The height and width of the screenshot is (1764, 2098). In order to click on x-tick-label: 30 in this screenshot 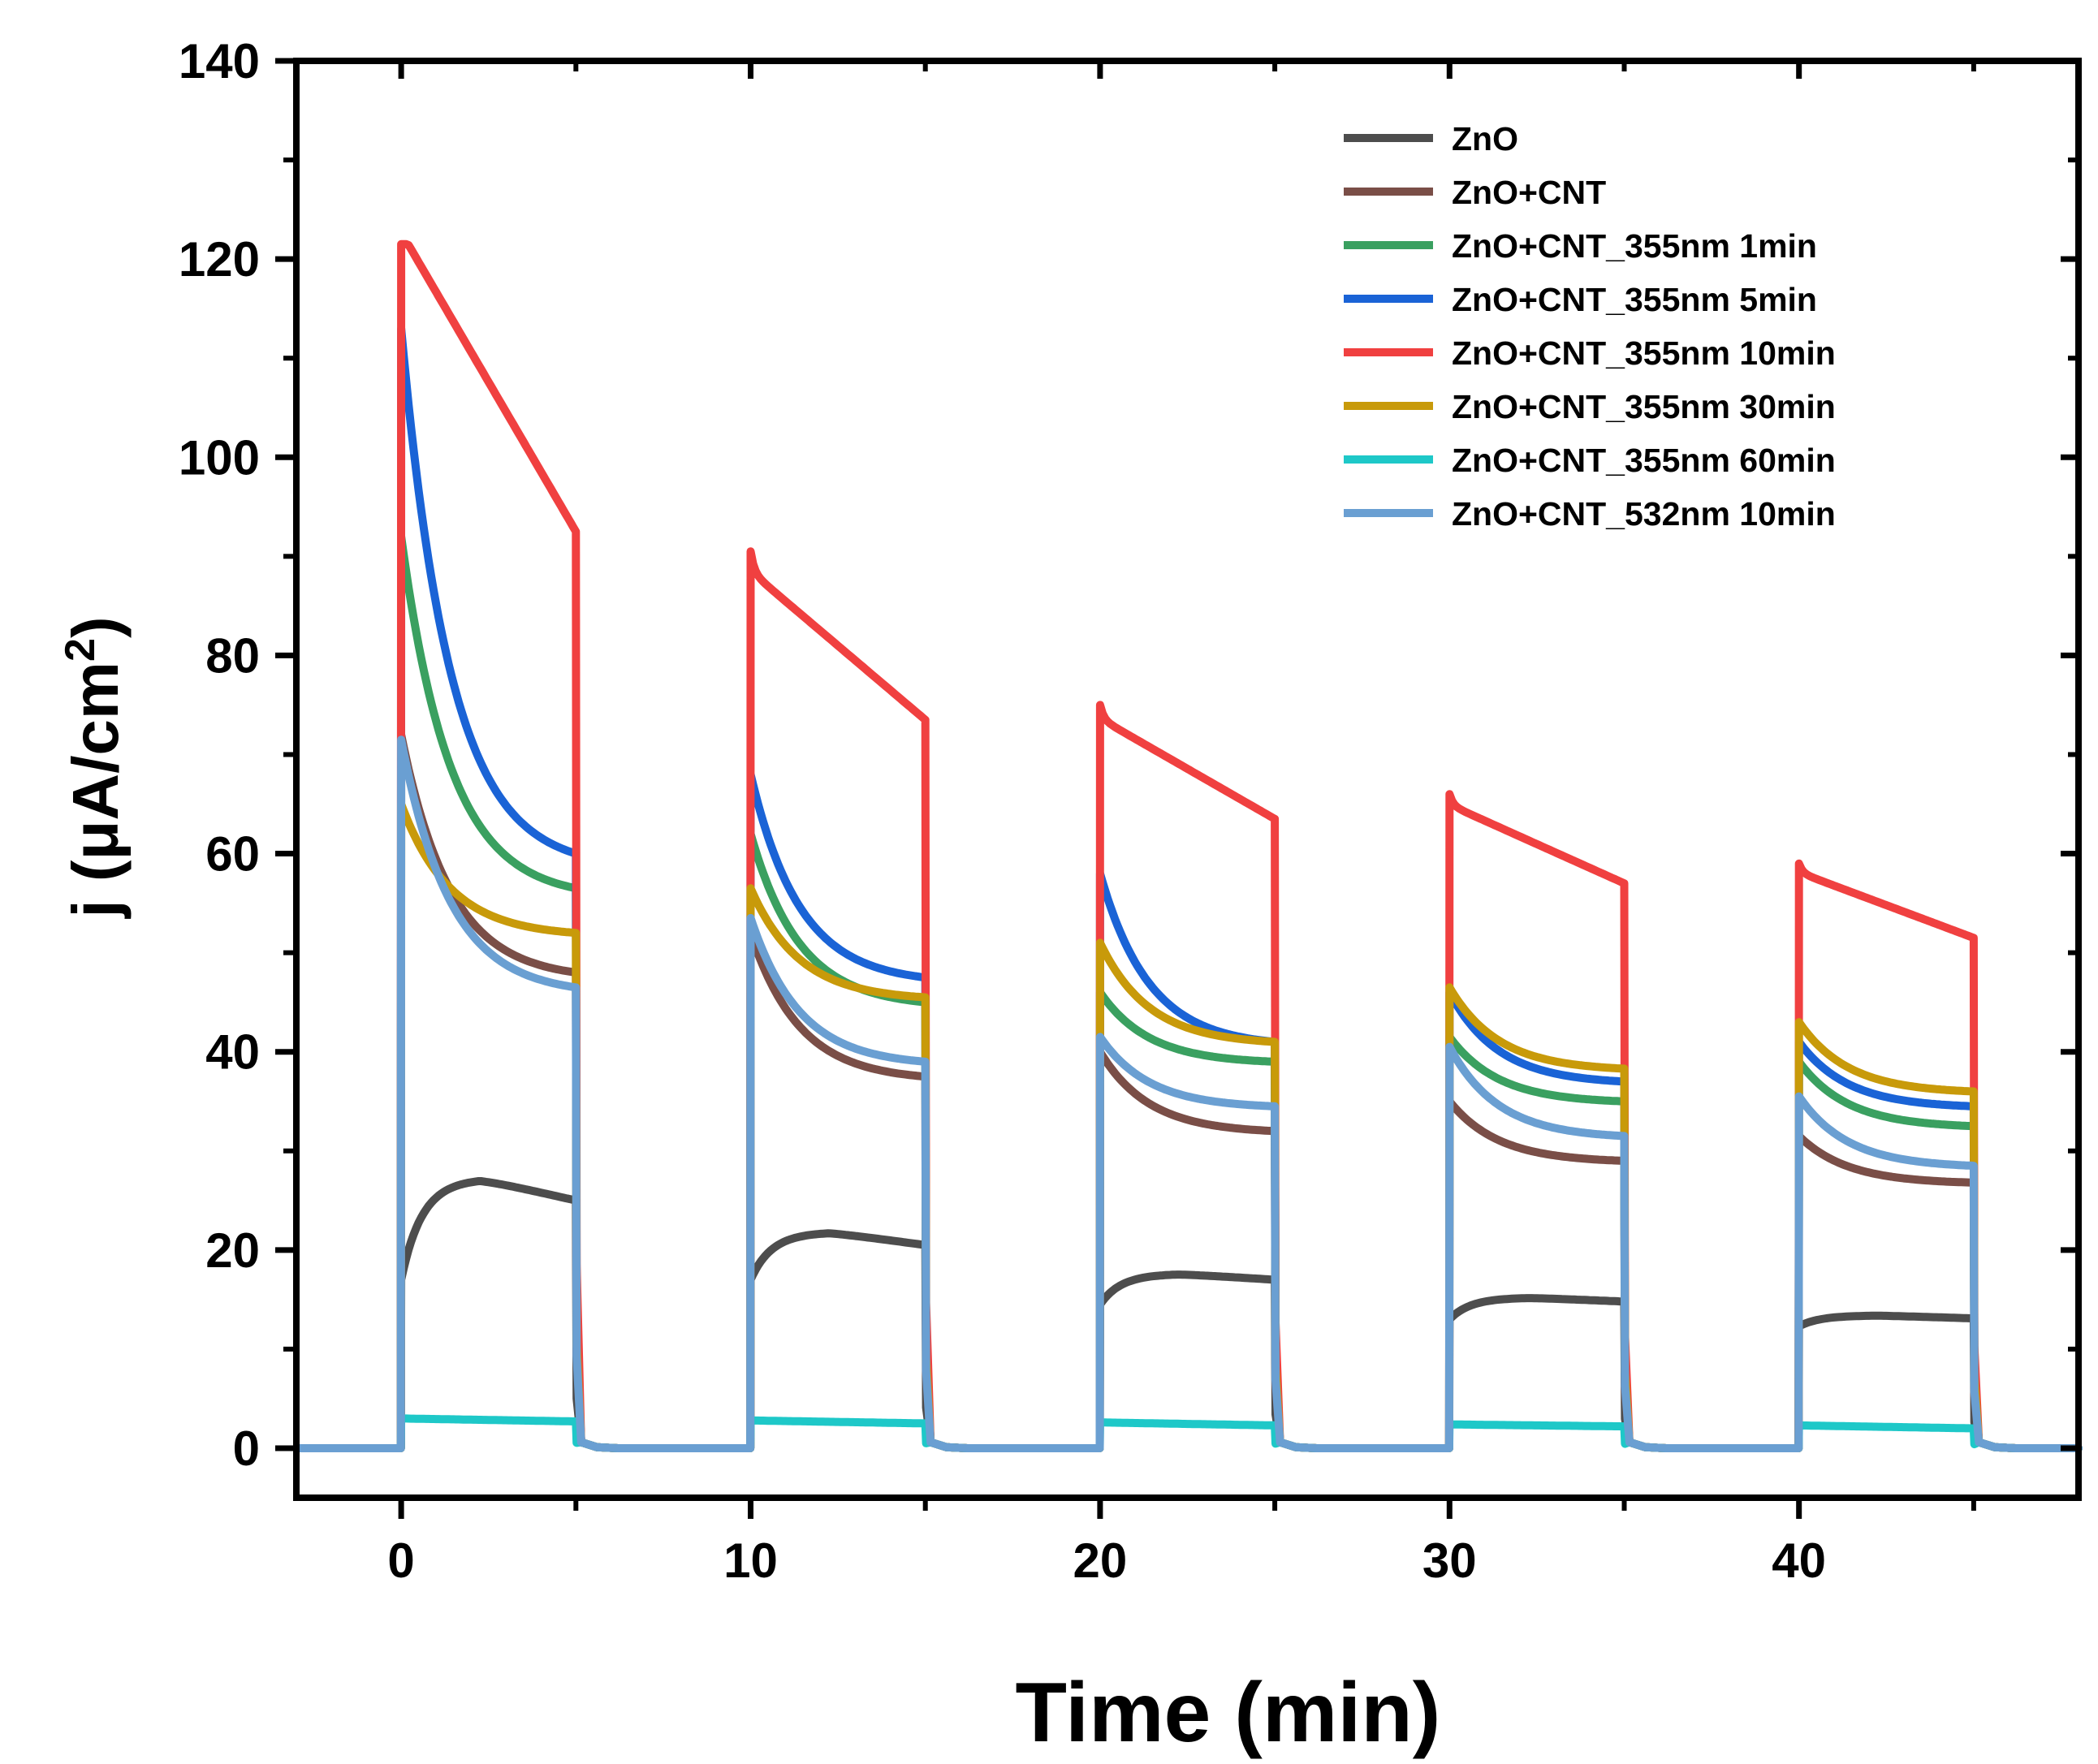, I will do `click(1450, 1560)`.